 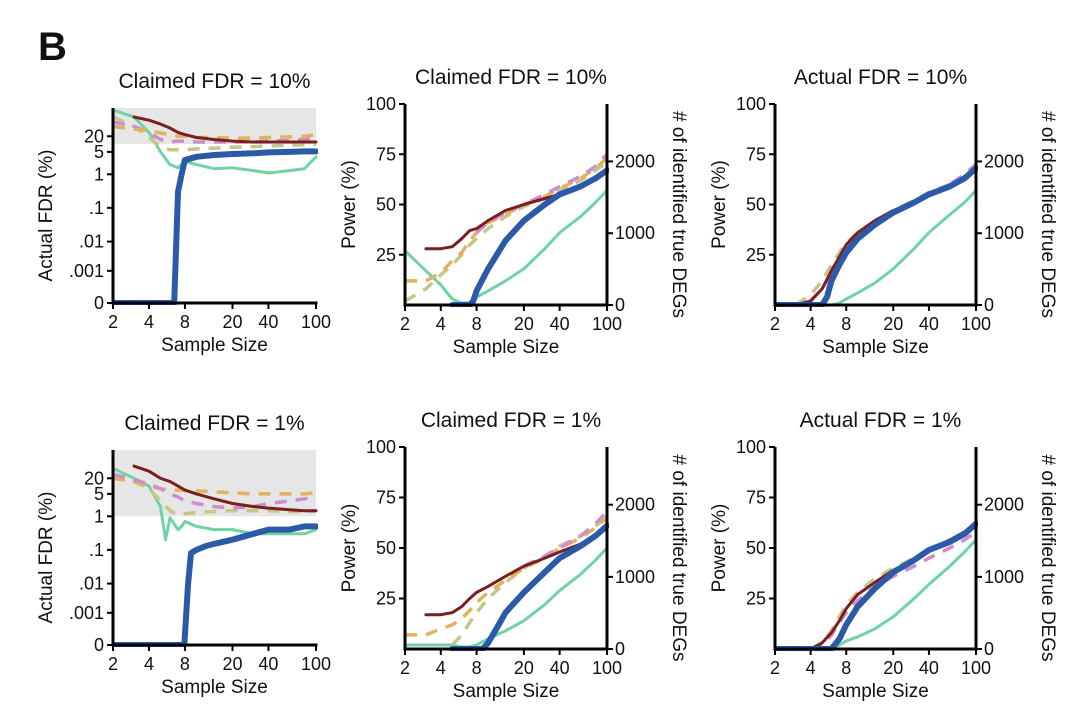 What do you see at coordinates (96, 550) in the screenshot?
I see `y-tick-label: .1` at bounding box center [96, 550].